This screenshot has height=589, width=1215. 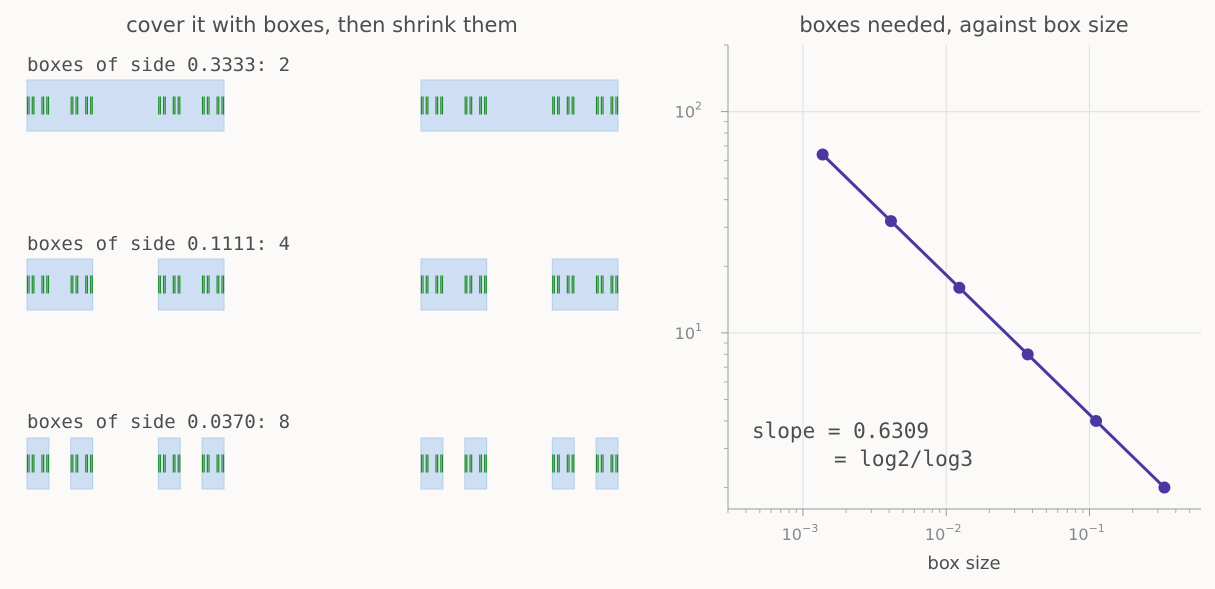 I want to click on y-tick-label: 10¹, so click(x=688, y=332).